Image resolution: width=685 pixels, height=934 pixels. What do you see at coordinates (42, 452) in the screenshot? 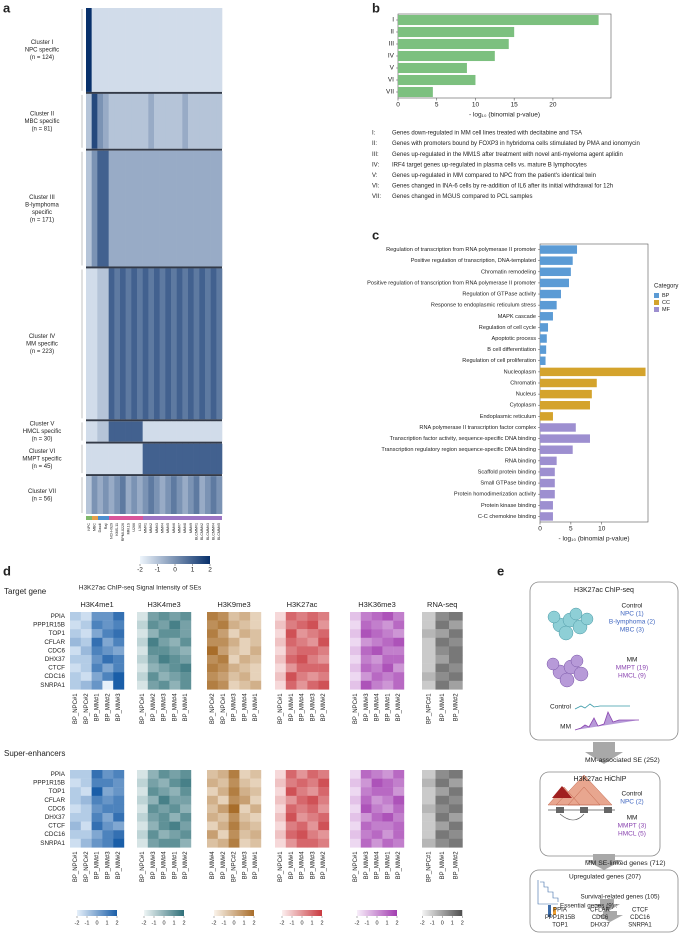
I see `cluster-label: Cluster VI` at bounding box center [42, 452].